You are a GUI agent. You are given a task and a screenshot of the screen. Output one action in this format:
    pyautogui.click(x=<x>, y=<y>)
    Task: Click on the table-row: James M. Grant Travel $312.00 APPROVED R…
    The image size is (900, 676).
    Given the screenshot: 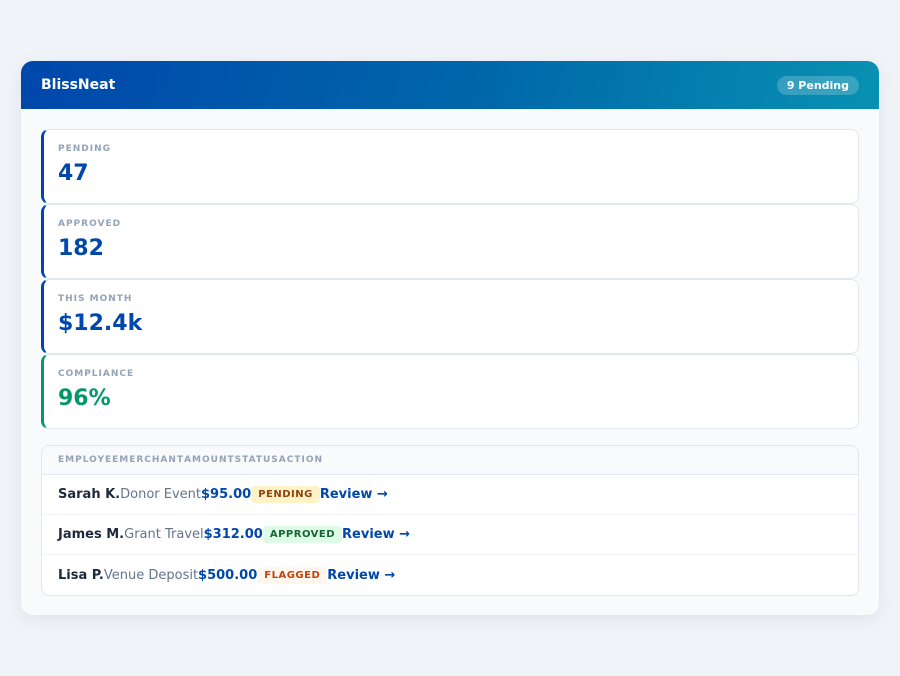 What is the action you would take?
    pyautogui.click(x=450, y=535)
    